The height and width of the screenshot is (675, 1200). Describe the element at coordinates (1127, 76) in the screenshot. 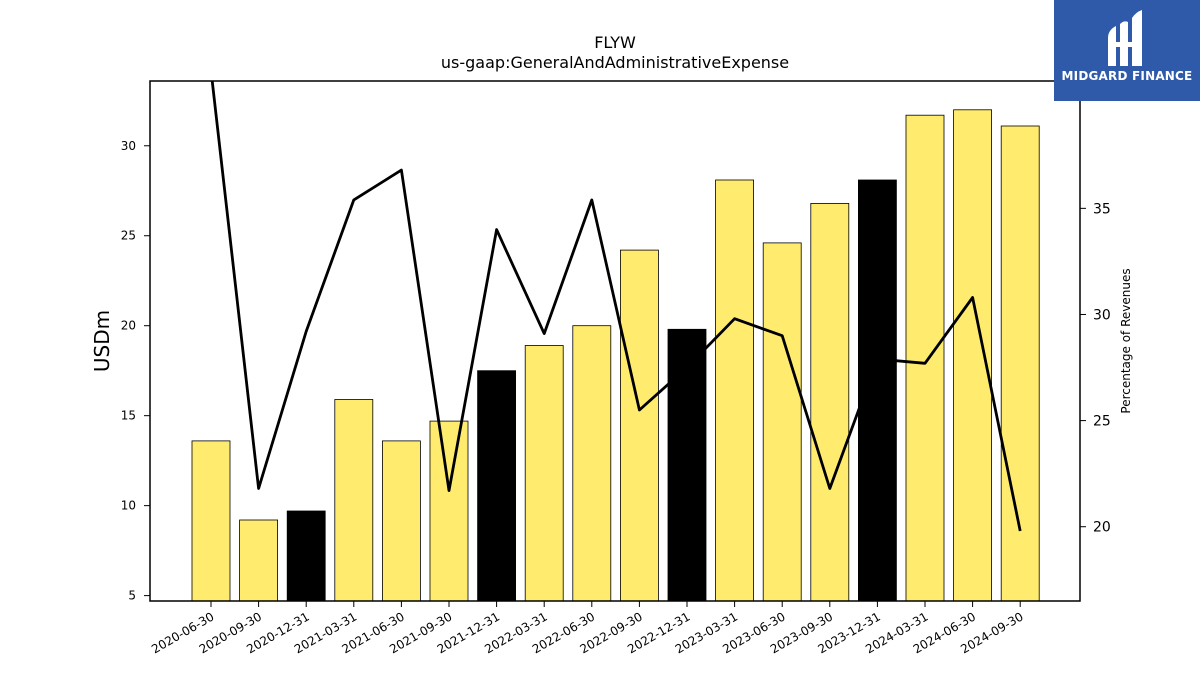

I see `logo-text: MIDGARD FINANCE` at that location.